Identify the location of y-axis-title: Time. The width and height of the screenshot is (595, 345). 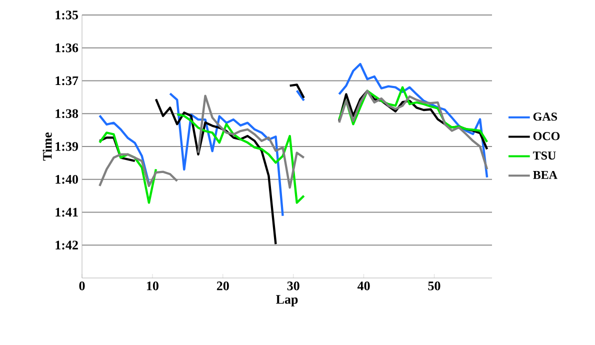
(47, 146).